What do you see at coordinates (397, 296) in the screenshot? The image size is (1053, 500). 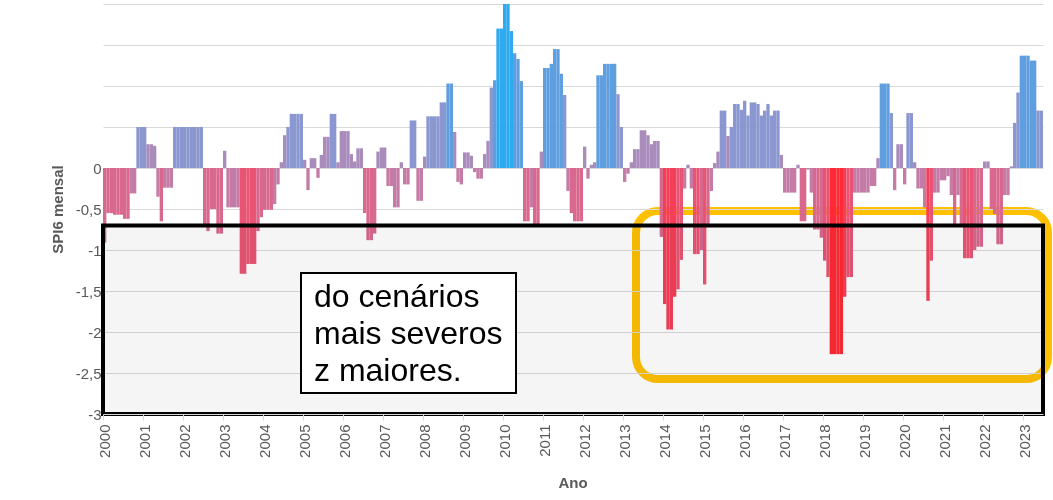 I see `annotation: do cenários` at bounding box center [397, 296].